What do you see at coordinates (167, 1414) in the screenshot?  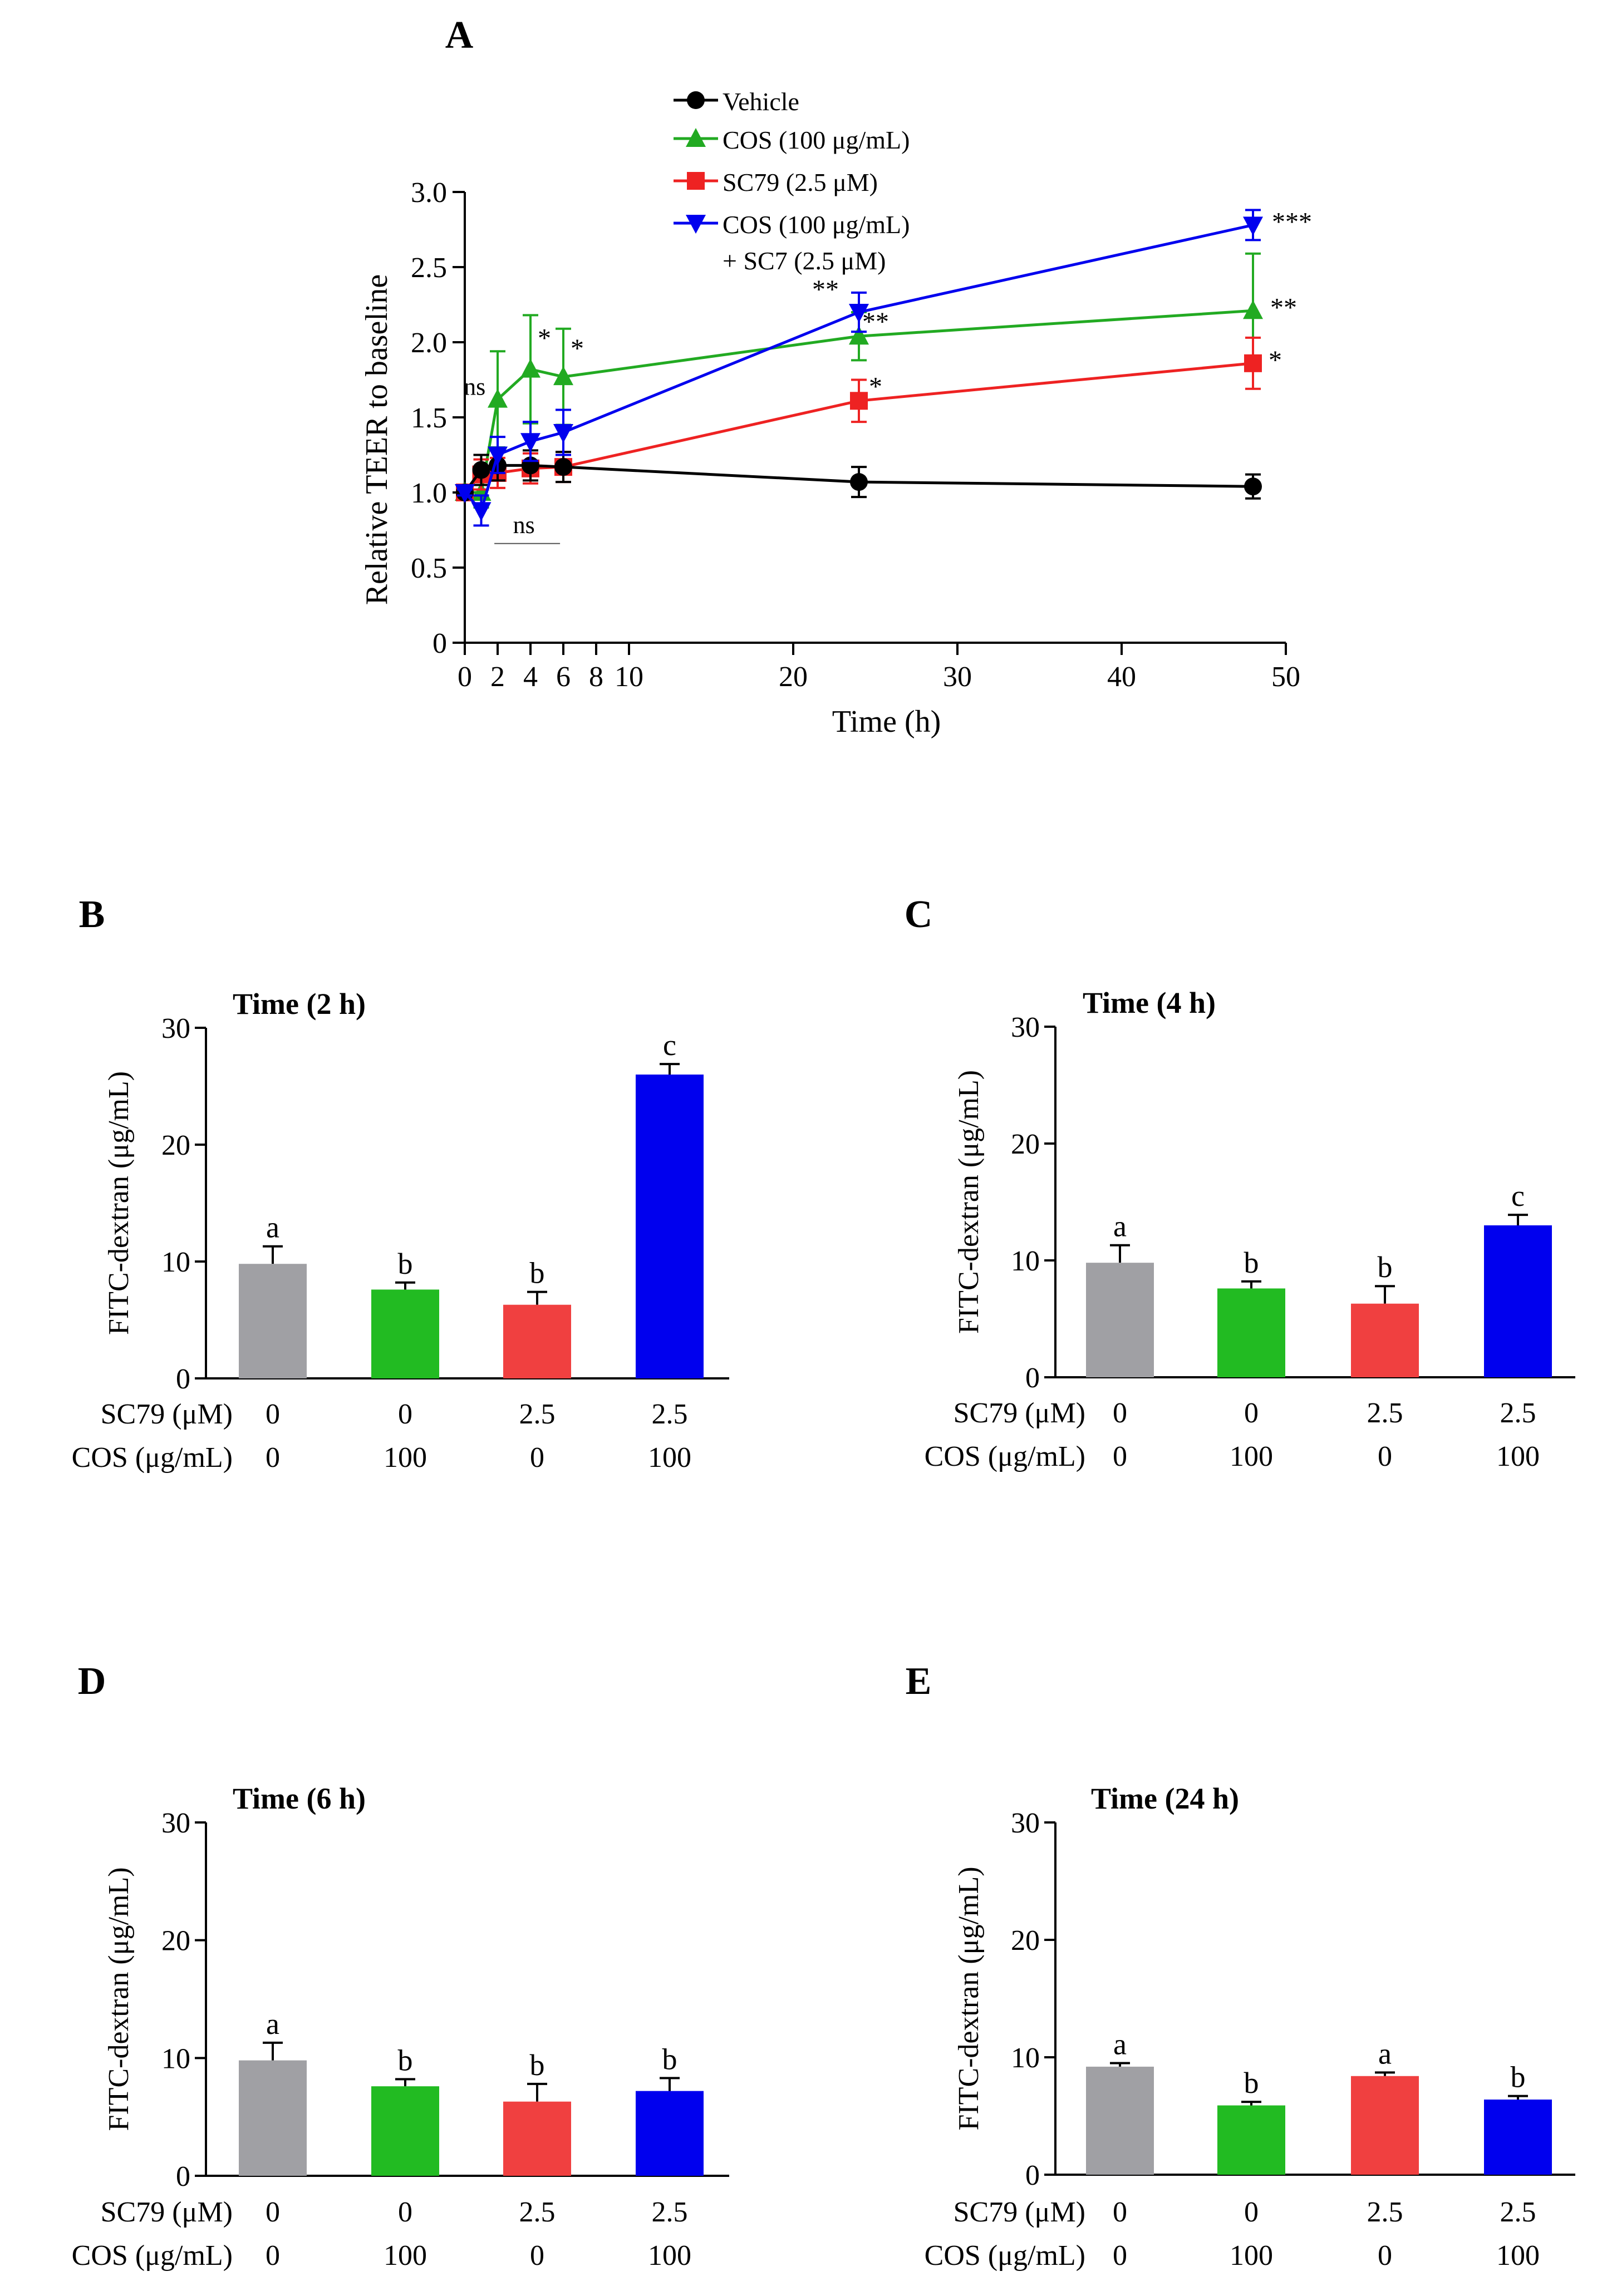 I see `b-sc79-row-label: SC79 (μM)` at bounding box center [167, 1414].